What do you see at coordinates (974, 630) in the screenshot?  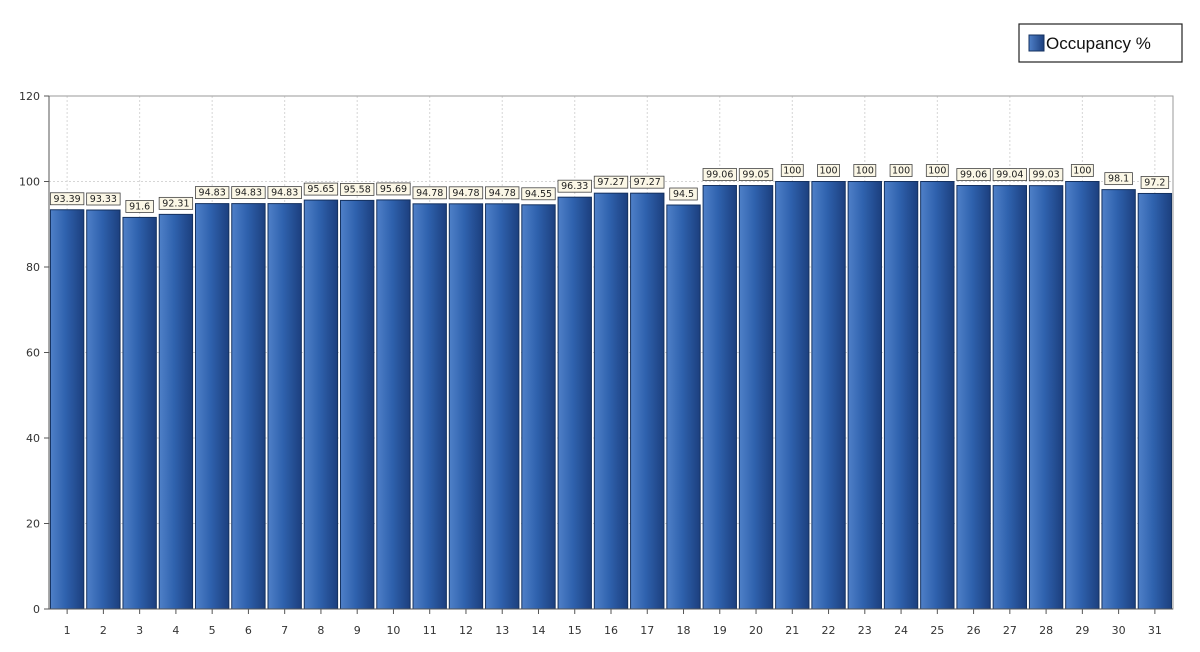 I see `x-tick-label: 26` at bounding box center [974, 630].